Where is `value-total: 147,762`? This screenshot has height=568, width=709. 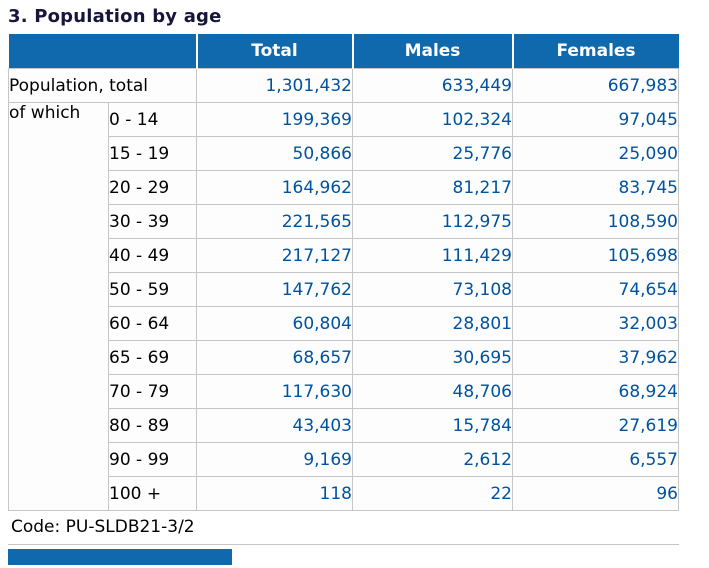 value-total: 147,762 is located at coordinates (274, 289).